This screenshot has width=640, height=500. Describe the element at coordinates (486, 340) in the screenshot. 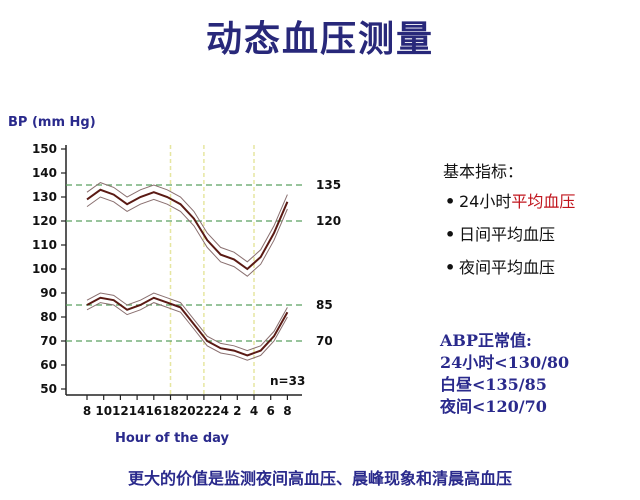

I see `abp-title: ABP正常值:` at that location.